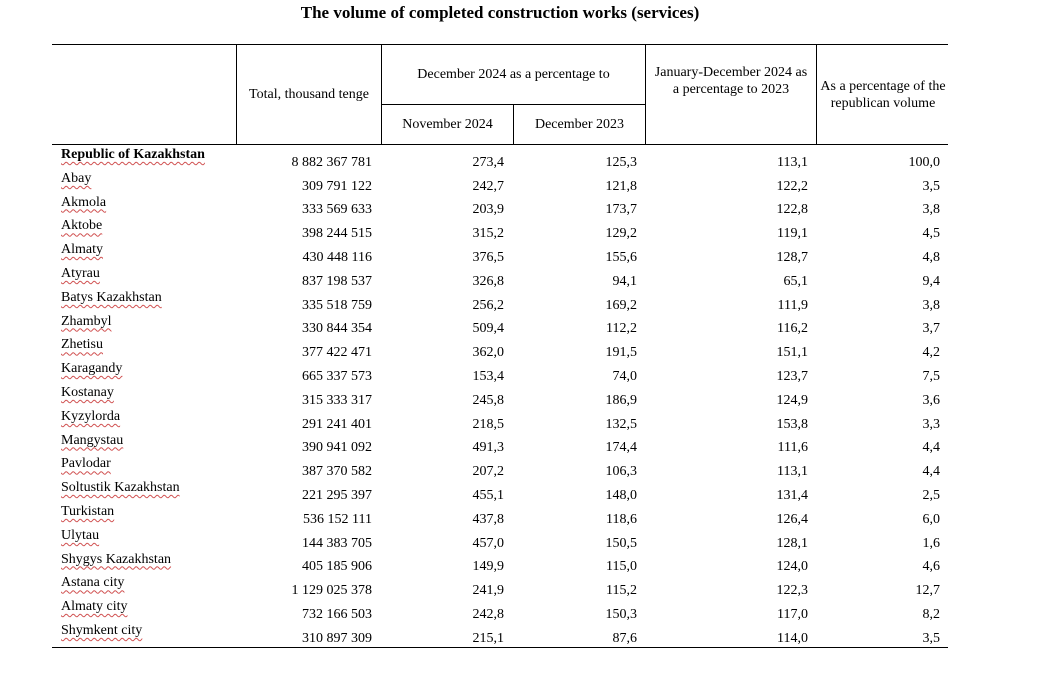 The height and width of the screenshot is (675, 1045). Describe the element at coordinates (337, 543) in the screenshot. I see `total-cell: 144 383 705` at that location.